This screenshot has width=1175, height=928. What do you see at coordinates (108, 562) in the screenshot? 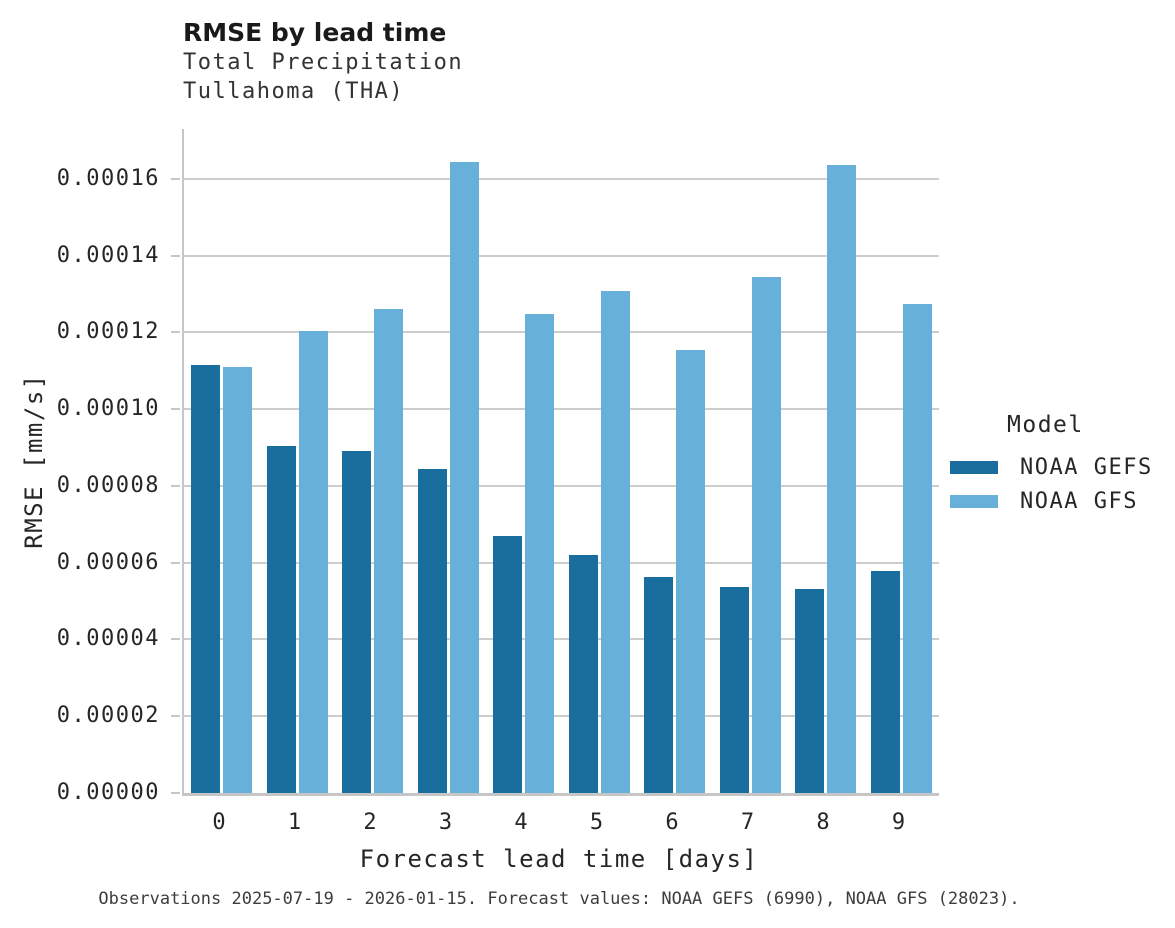
I see `y-tick-label: 0.00006` at bounding box center [108, 562].